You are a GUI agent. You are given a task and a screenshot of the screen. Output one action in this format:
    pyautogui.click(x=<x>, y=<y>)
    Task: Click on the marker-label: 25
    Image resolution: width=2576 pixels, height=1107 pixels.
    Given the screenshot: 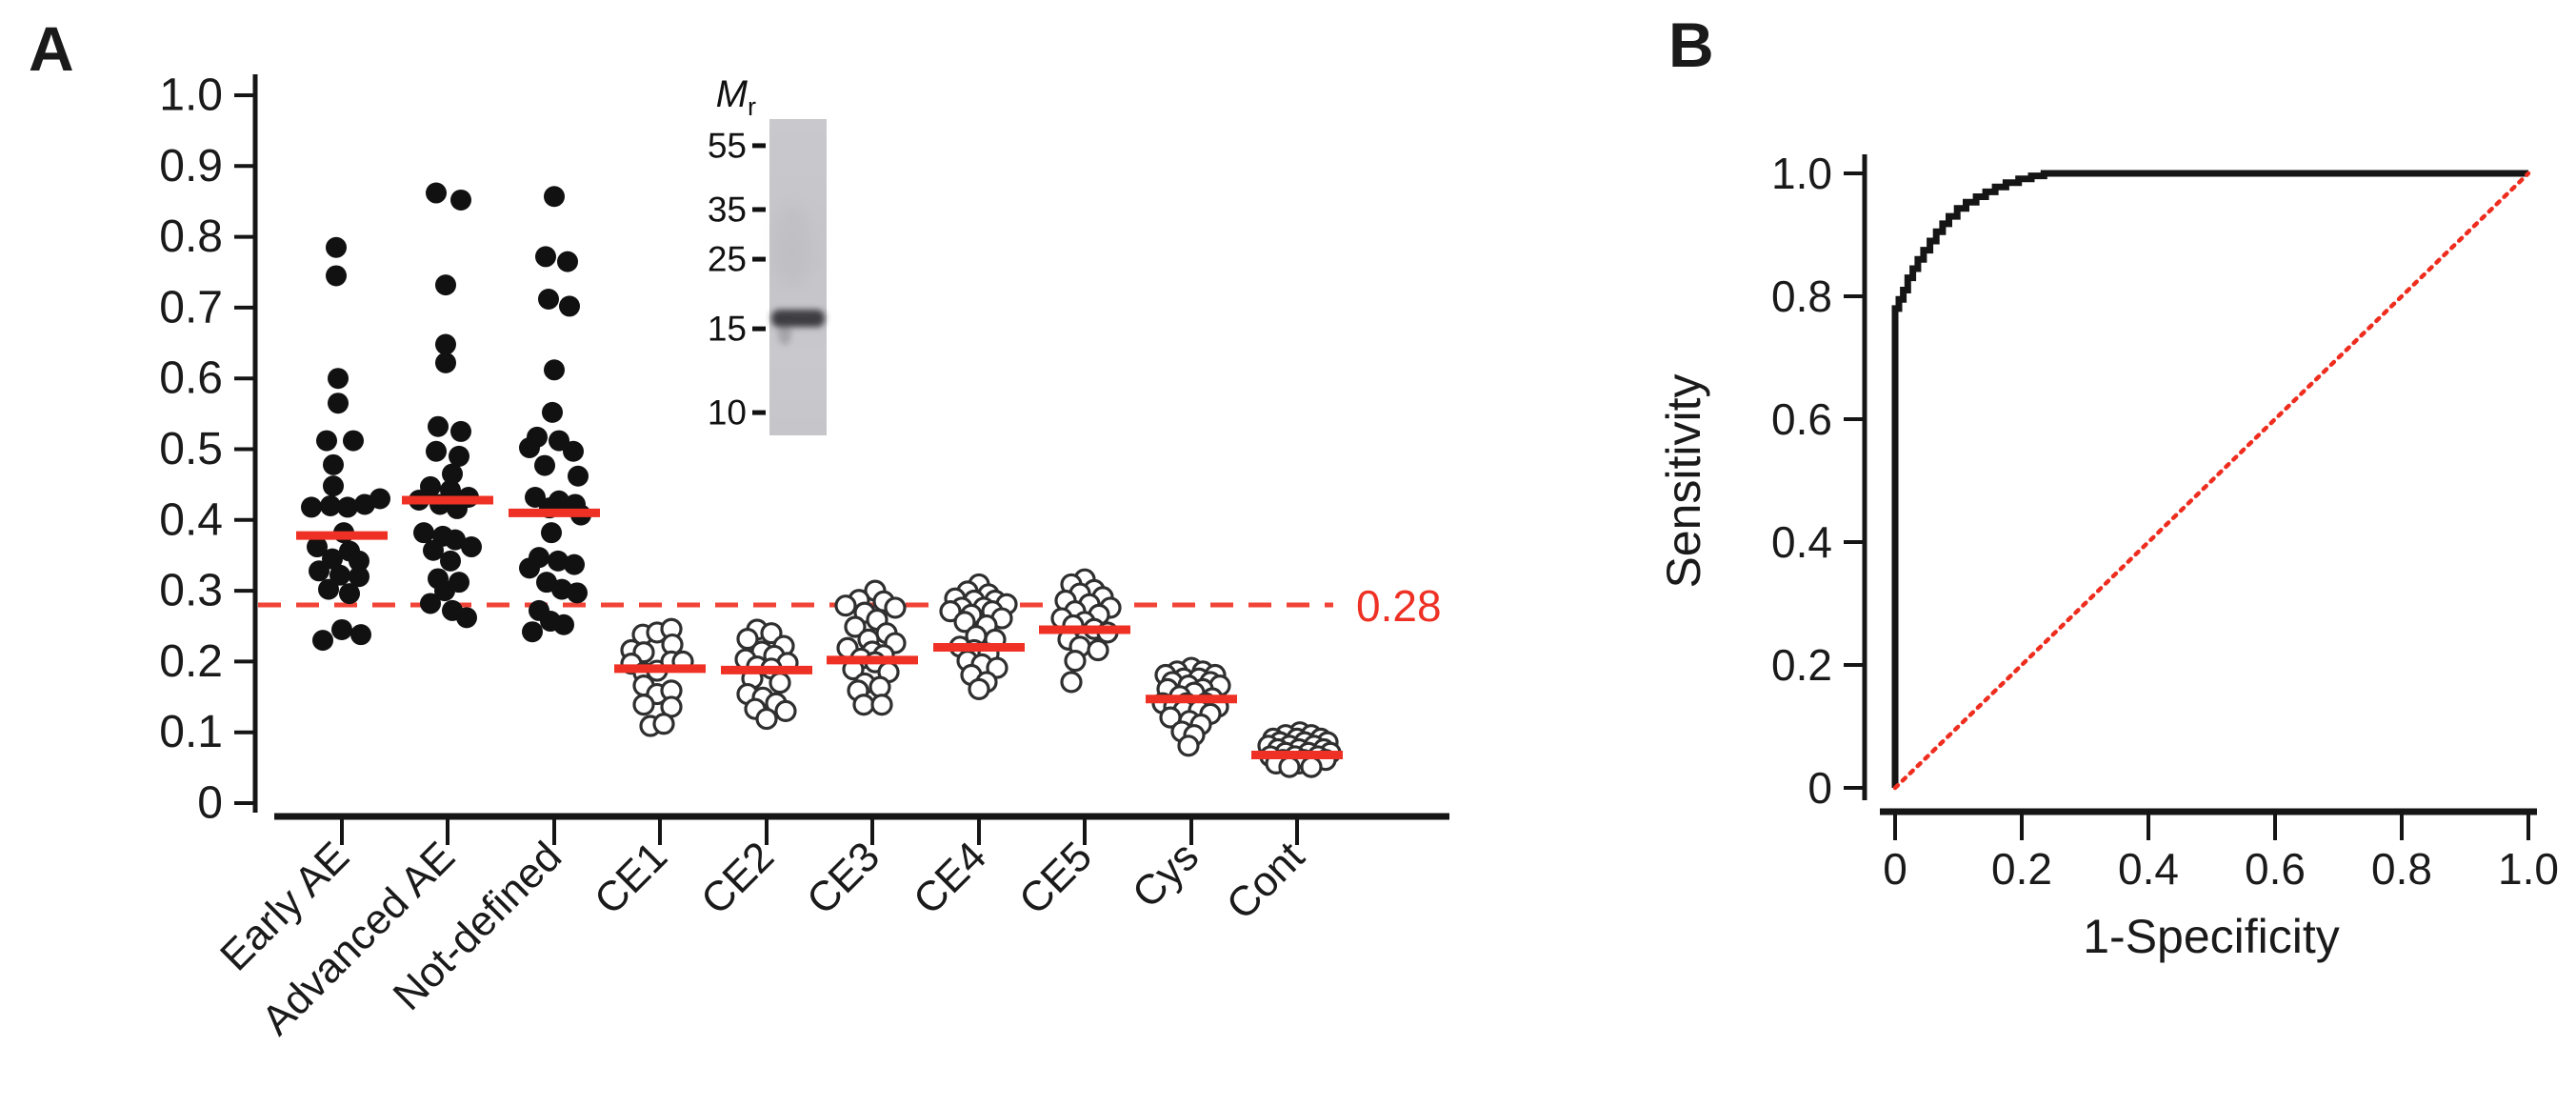 What is the action you would take?
    pyautogui.click(x=727, y=259)
    